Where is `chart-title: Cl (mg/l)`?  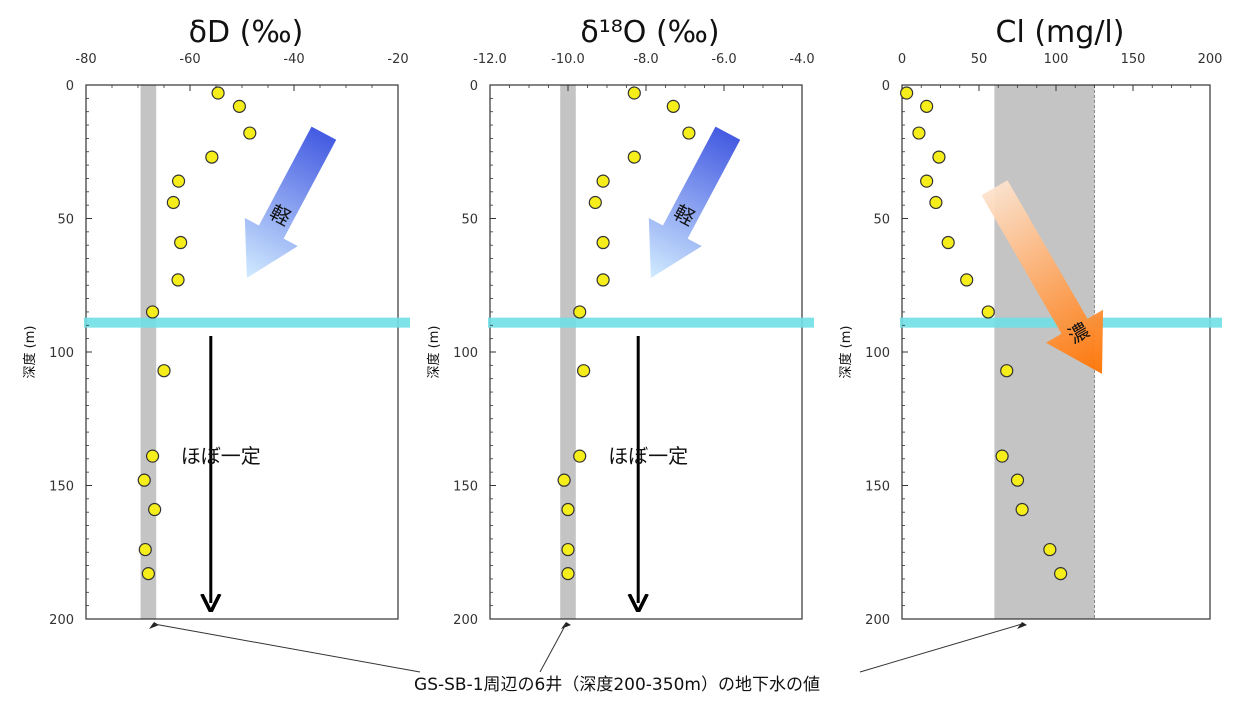 chart-title: Cl (mg/l) is located at coordinates (1060, 32).